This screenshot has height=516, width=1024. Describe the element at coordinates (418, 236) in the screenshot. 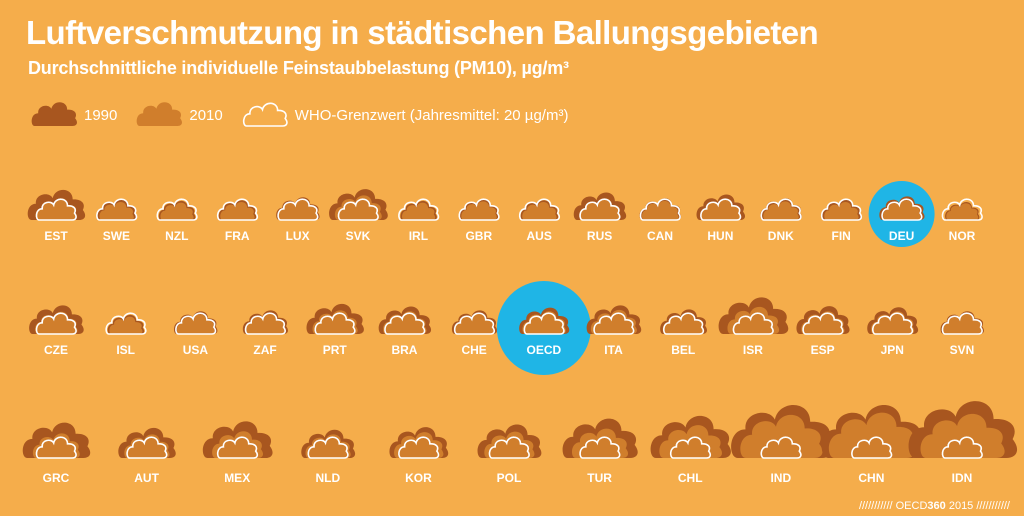

I see `label-irl: IRL` at that location.